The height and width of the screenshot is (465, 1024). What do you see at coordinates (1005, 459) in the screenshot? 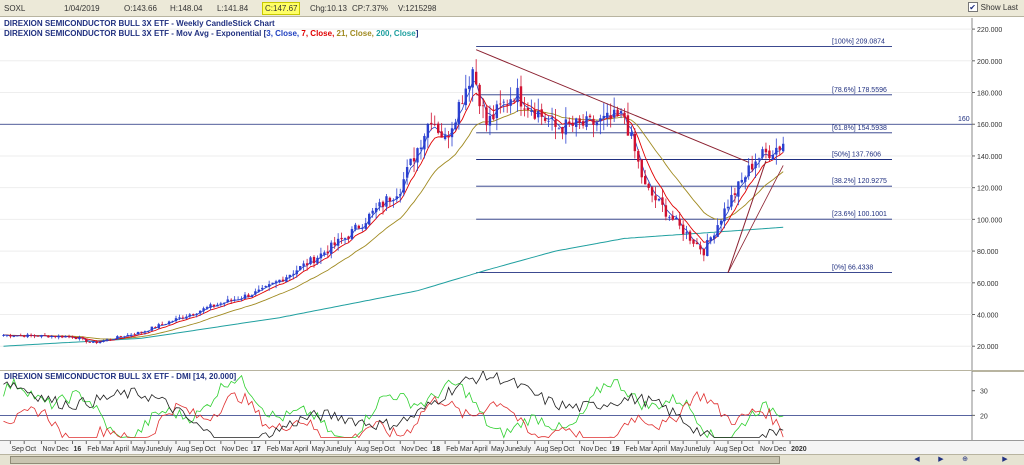
I see `scroll-end-icon: ▶` at bounding box center [1005, 459].